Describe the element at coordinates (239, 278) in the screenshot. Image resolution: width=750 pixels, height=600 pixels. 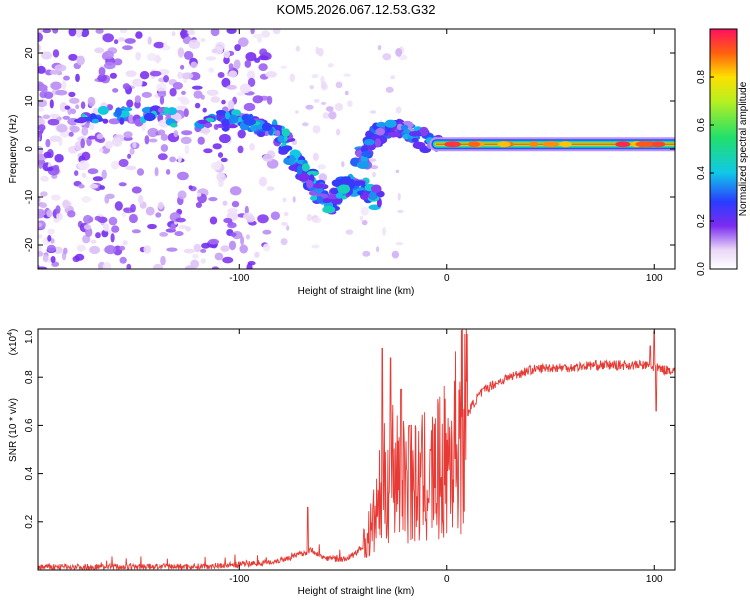
I see `x-tick-label: -100` at that location.